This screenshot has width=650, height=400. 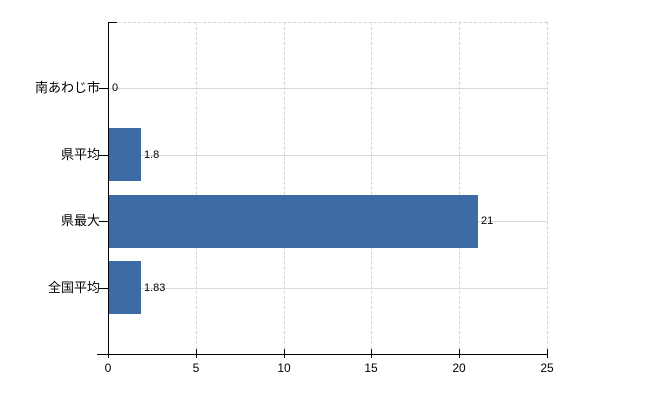 I want to click on category-label: 県平均, so click(x=80, y=154).